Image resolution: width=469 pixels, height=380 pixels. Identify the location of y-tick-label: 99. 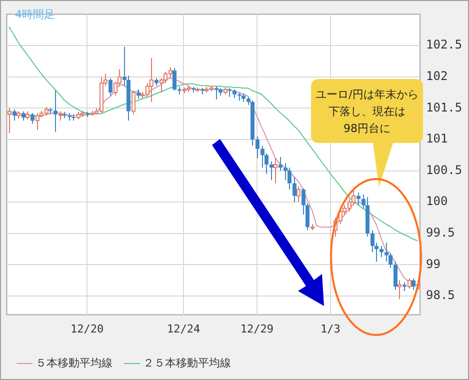
(433, 263).